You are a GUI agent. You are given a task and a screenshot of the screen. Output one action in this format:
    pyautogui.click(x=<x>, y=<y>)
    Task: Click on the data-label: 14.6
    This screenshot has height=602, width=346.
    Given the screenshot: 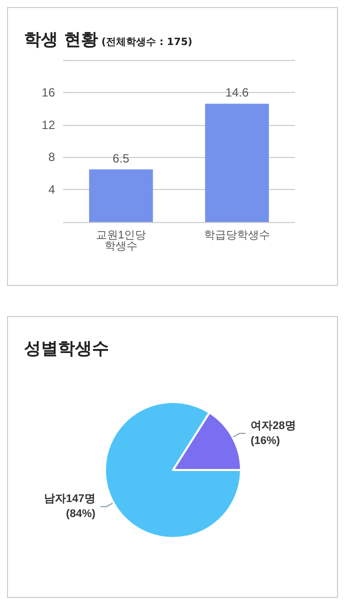 What is the action you would take?
    pyautogui.click(x=237, y=93)
    